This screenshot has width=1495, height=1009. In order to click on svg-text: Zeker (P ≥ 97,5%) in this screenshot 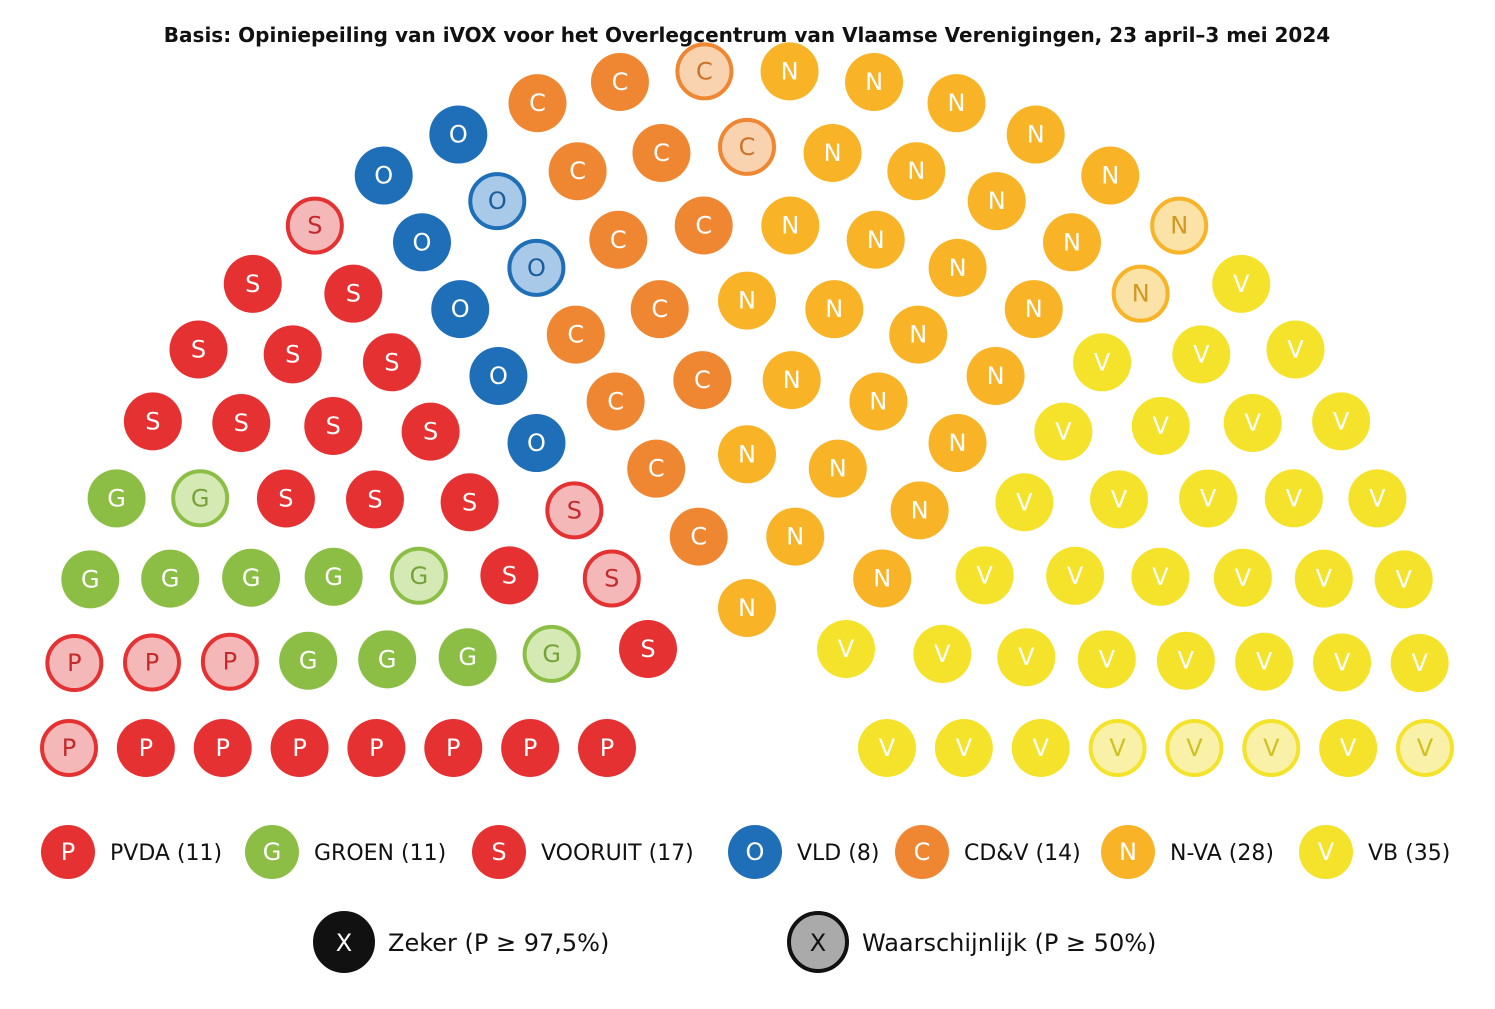, I will do `click(498, 943)`.